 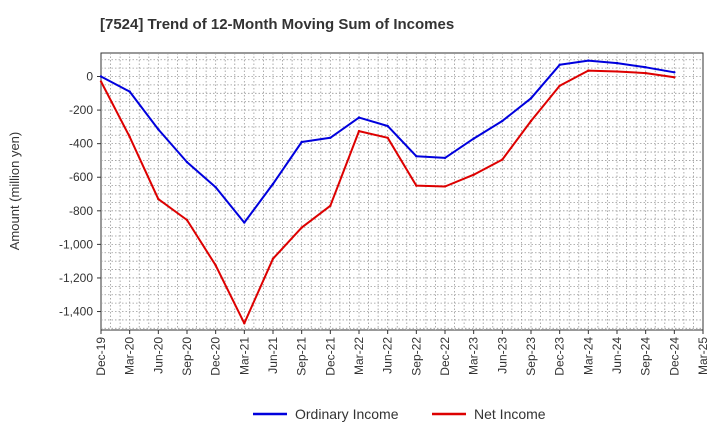 I want to click on x-tick-label: Dec-20, so click(x=216, y=356).